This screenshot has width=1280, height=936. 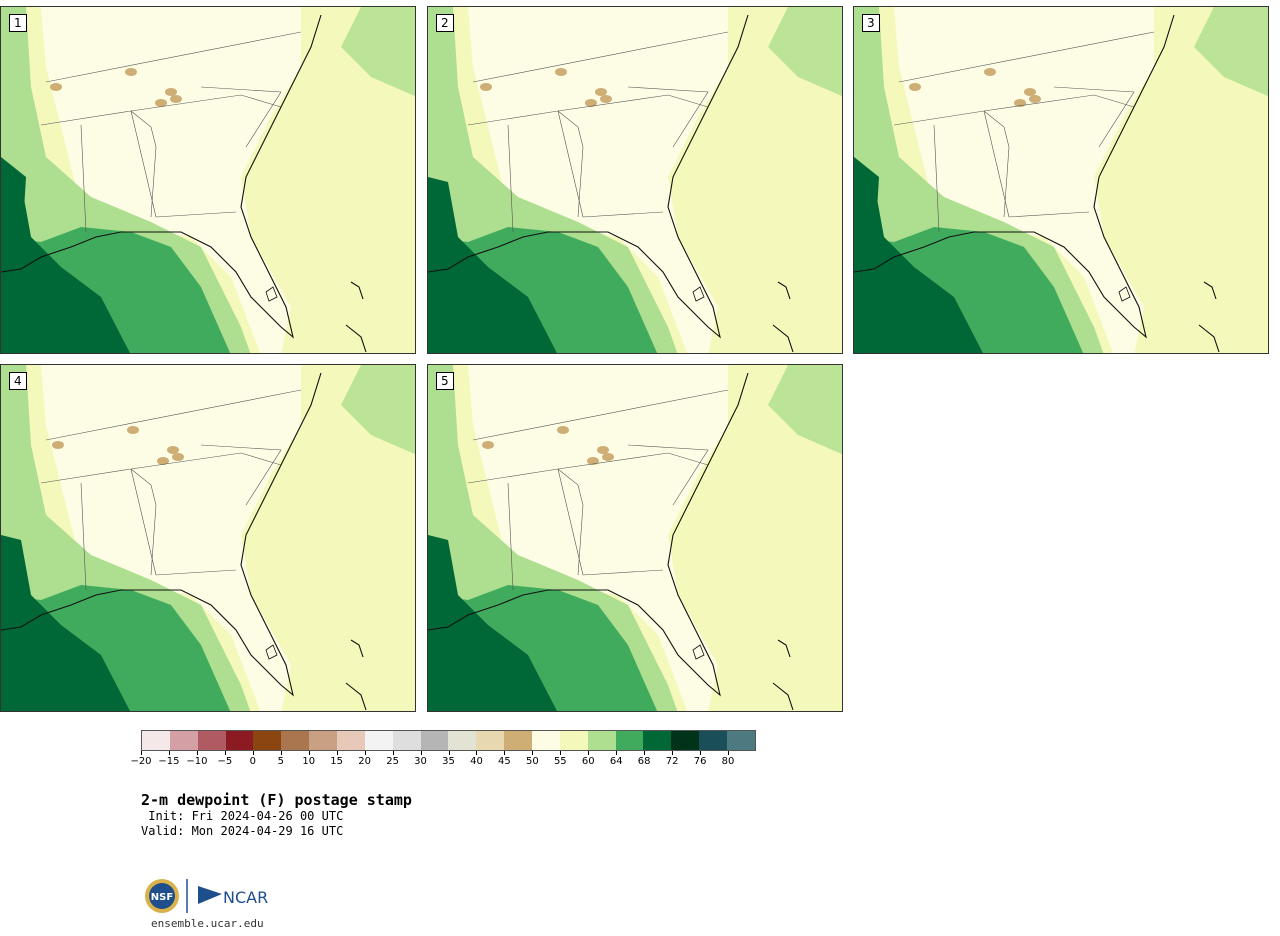 I want to click on colorbar-tick-label: 64, so click(x=616, y=761).